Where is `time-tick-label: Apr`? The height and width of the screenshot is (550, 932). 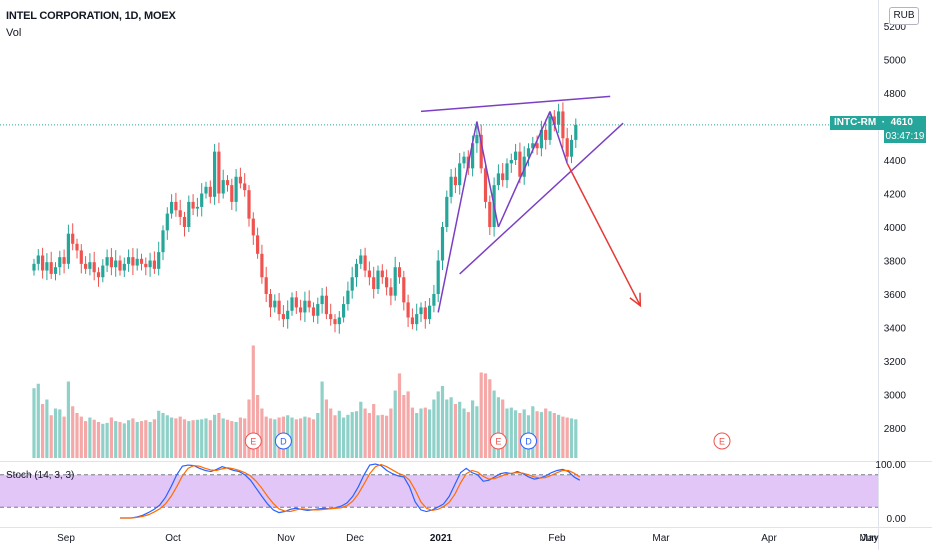
time-tick-label: Apr is located at coordinates (769, 538).